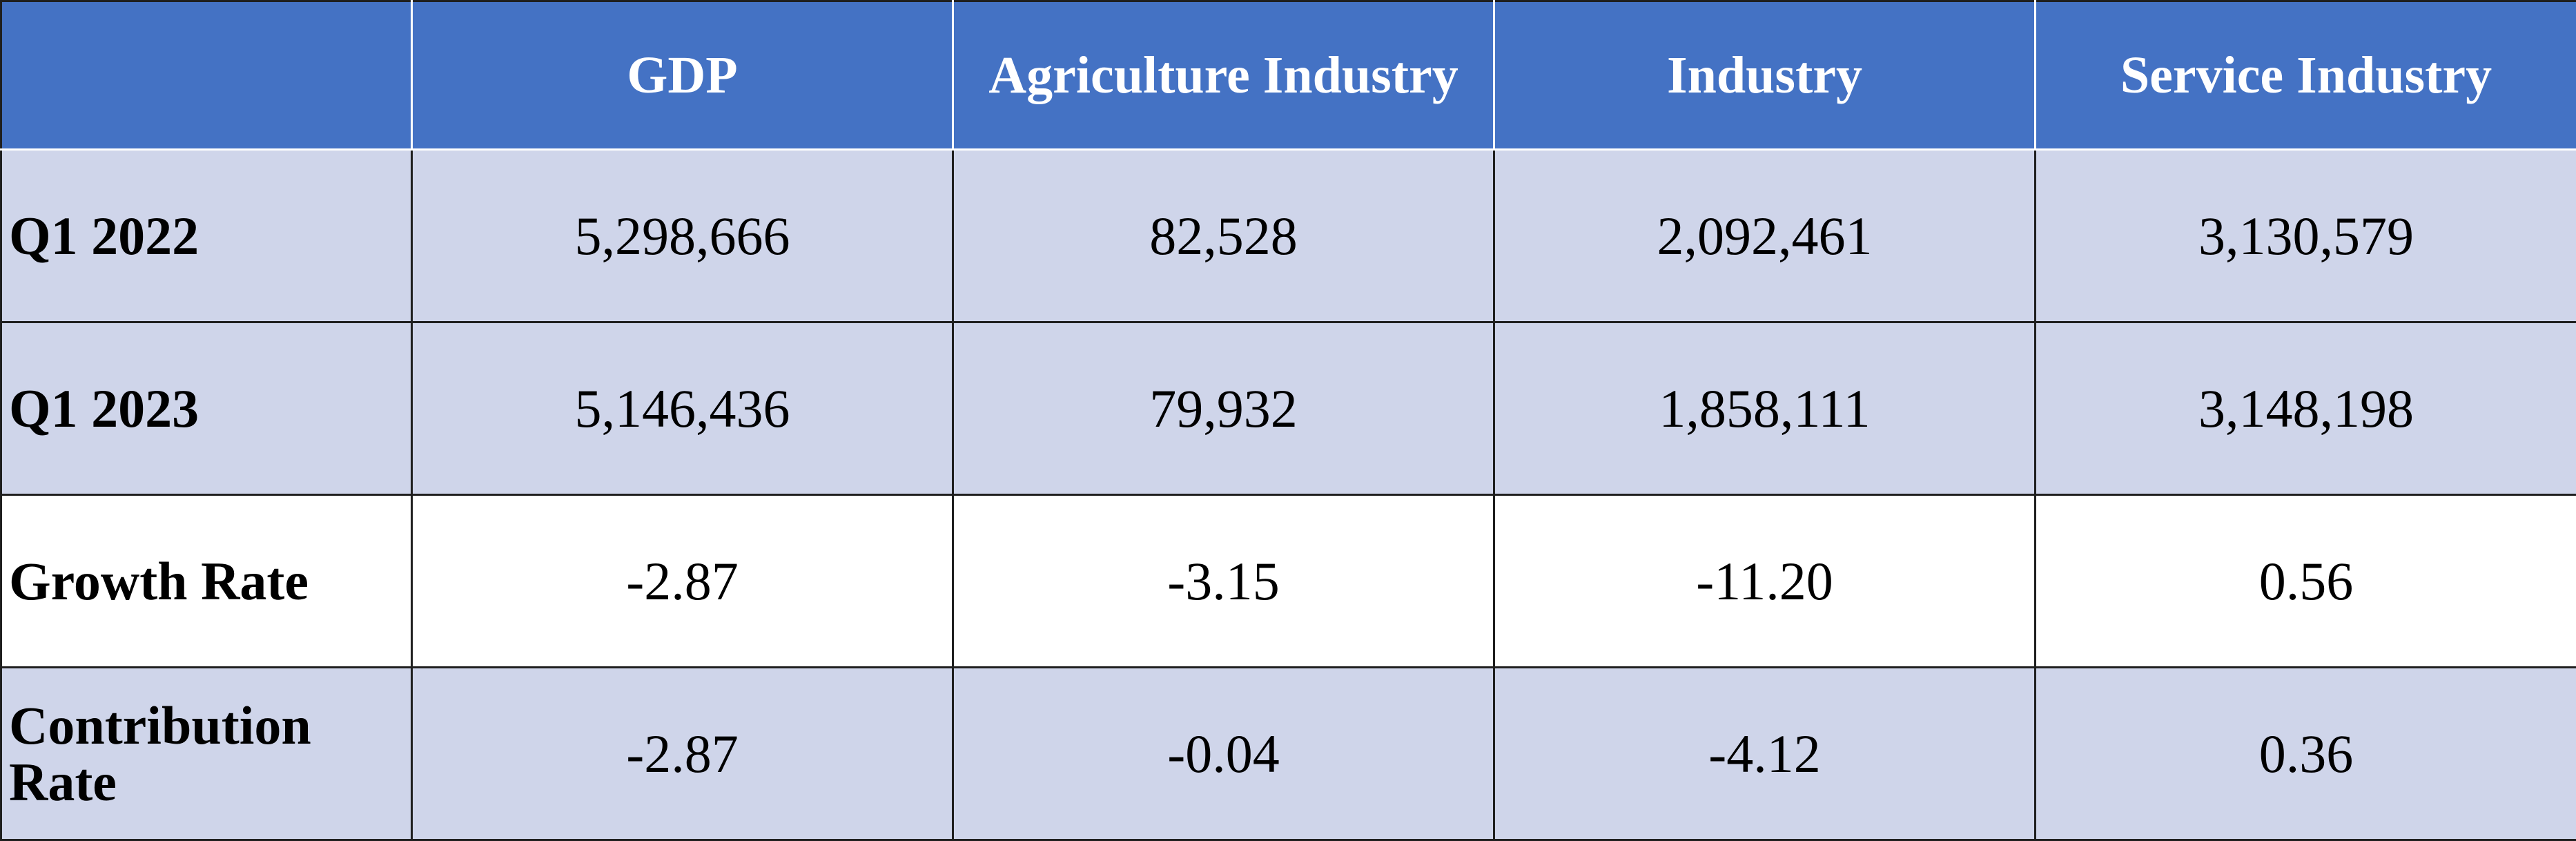 This screenshot has width=2576, height=841. I want to click on table-cell: -0.04, so click(1223, 753).